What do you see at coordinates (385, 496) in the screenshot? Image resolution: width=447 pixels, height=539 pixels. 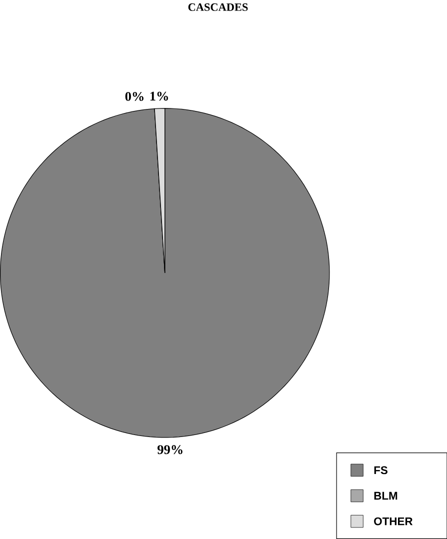 I see `legend-label: BLM` at bounding box center [385, 496].